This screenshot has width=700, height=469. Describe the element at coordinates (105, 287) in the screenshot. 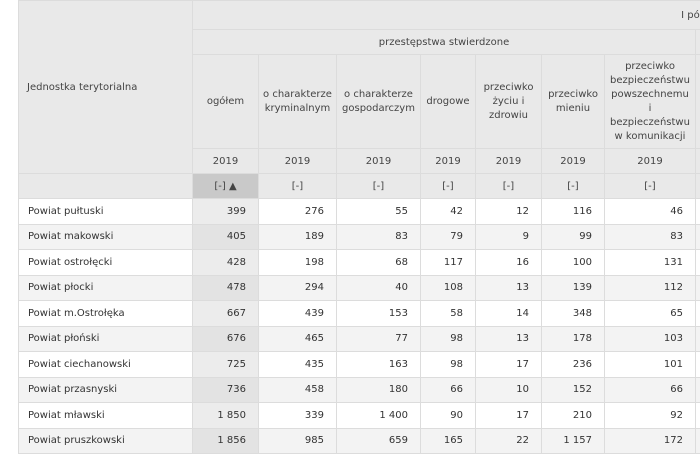

I see `row-label-territorial-unit: Powiat płocki` at that location.